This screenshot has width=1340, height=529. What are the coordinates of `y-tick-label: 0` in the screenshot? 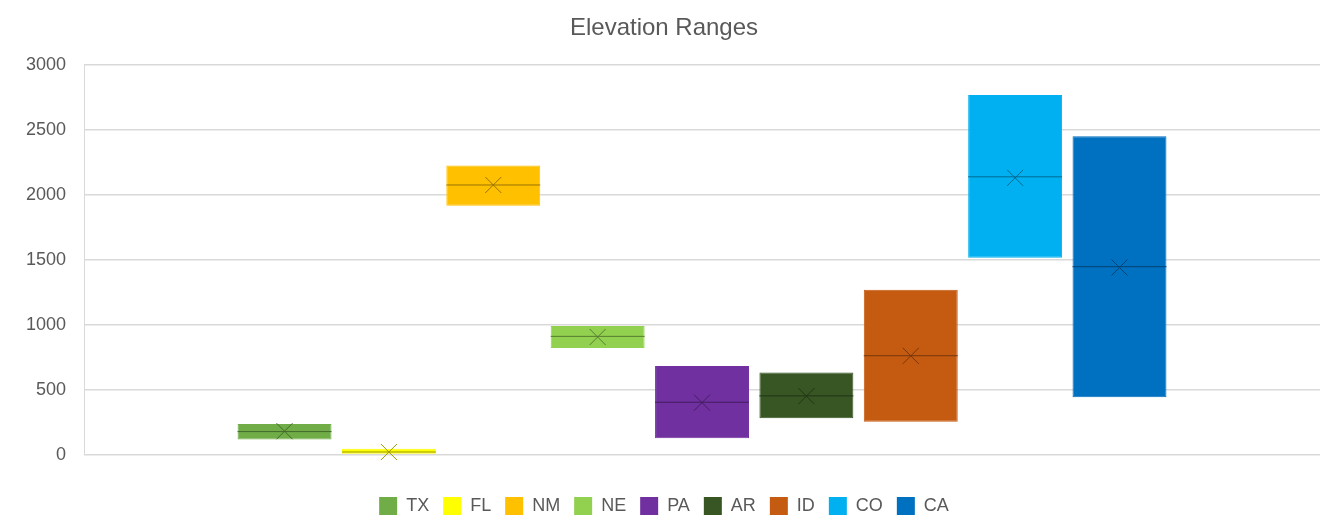 It's located at (61, 453).